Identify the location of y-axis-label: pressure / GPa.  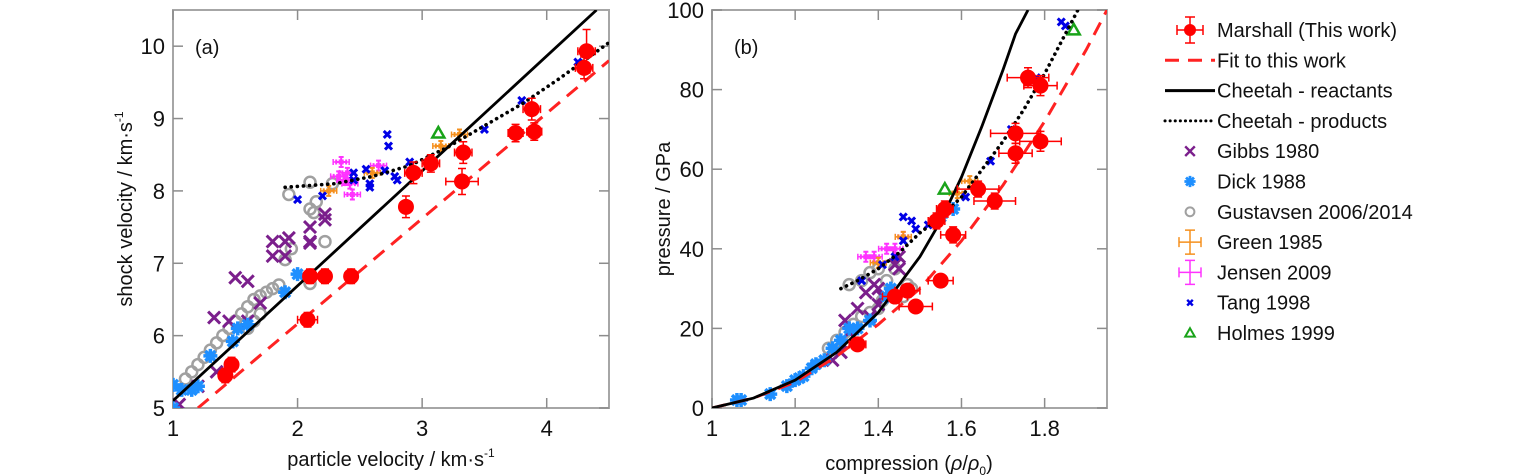
(664, 208).